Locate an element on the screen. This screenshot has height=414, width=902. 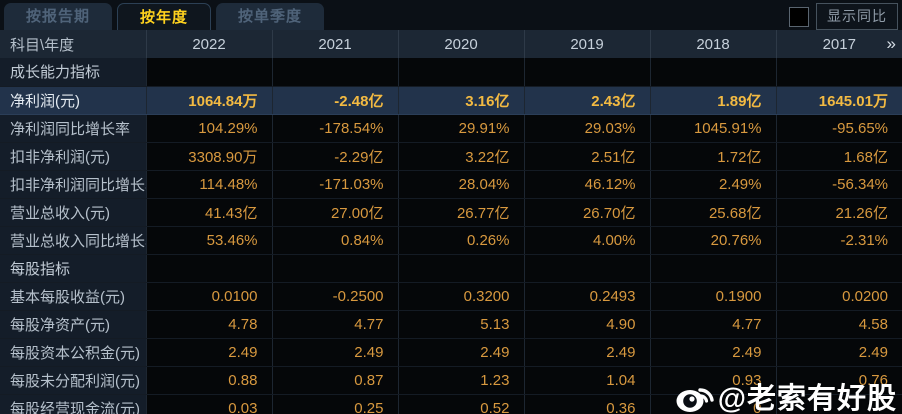
cell-2017: -56.34% is located at coordinates (839, 184).